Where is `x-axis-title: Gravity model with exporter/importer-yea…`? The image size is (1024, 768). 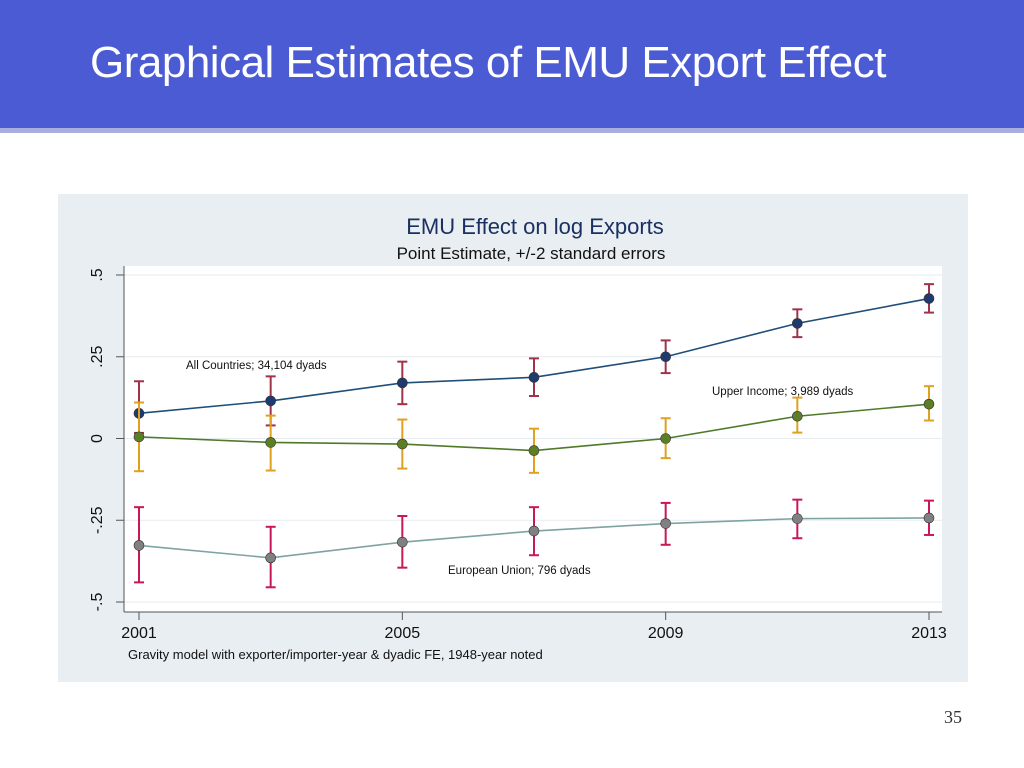
x-axis-title: Gravity model with exporter/importer-yea… is located at coordinates (335, 654).